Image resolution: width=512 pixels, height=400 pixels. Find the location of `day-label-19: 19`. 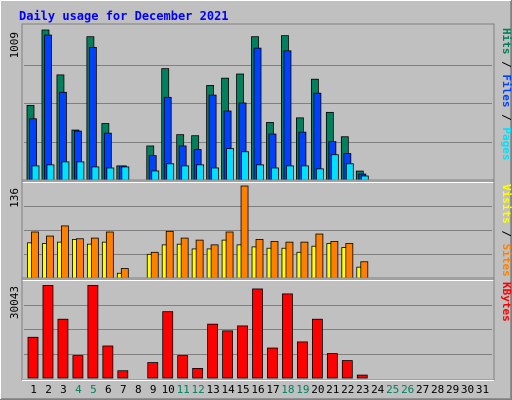

day-label-19: 19 is located at coordinates (302, 389).